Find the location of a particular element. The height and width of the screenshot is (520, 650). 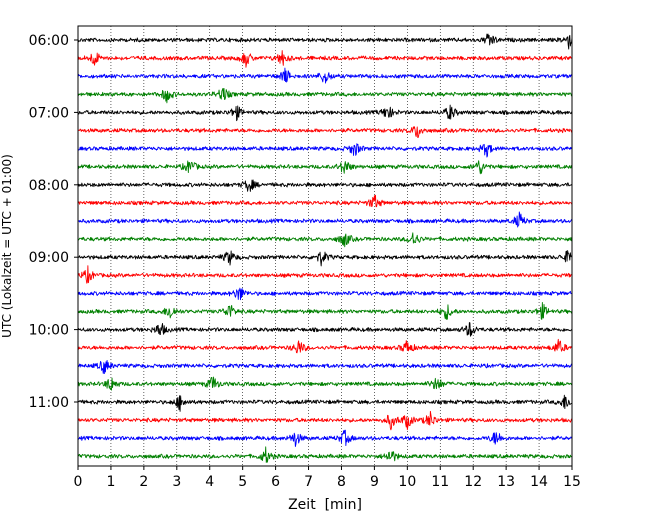

y-tick-label-11:00: 11:00 is located at coordinates (49, 403).